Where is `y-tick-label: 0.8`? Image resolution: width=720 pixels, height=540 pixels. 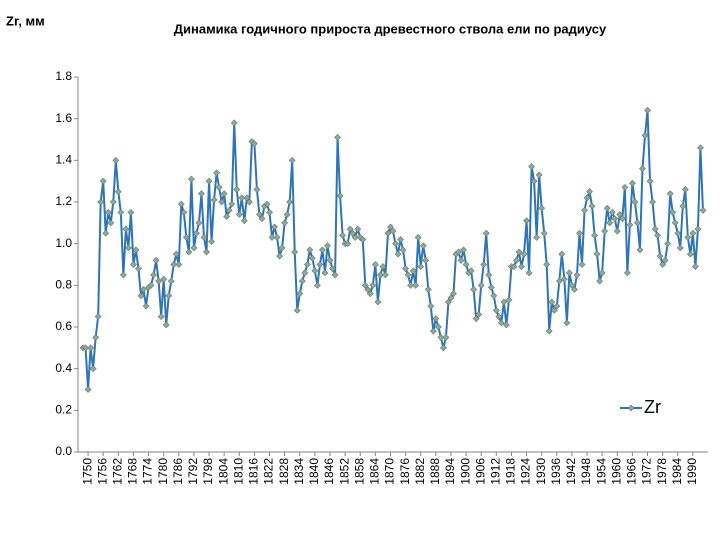 y-tick-label: 0.8 is located at coordinates (63, 285).